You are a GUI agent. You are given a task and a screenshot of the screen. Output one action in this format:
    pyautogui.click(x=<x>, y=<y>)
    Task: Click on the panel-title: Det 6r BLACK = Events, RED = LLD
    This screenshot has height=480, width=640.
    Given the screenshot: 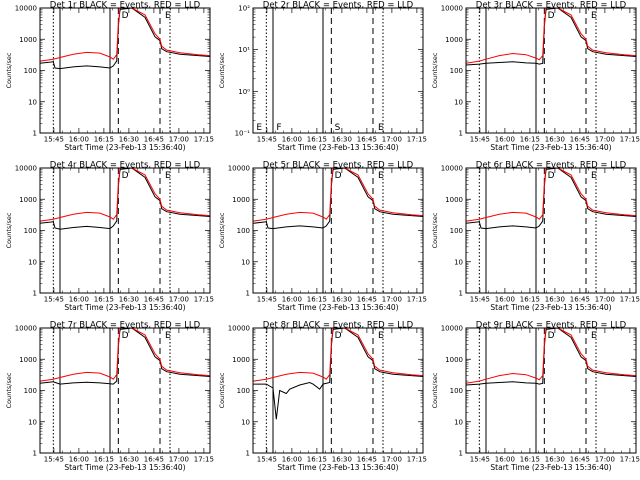 What is the action you would take?
    pyautogui.click(x=551, y=166)
    